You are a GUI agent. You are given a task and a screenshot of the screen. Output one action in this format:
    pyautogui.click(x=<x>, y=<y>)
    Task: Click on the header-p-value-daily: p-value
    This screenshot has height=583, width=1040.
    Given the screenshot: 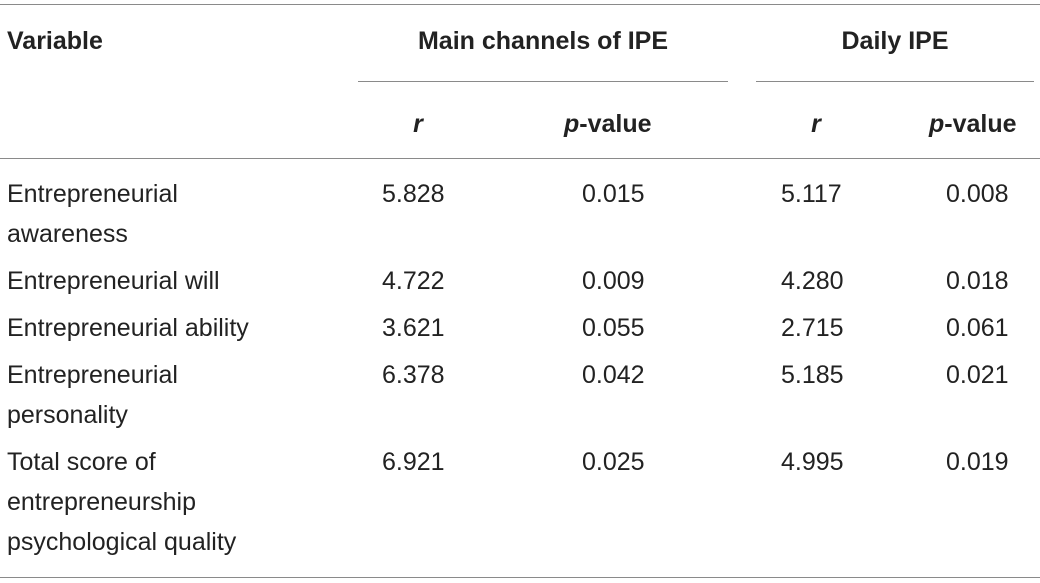 What is the action you would take?
    pyautogui.click(x=973, y=124)
    